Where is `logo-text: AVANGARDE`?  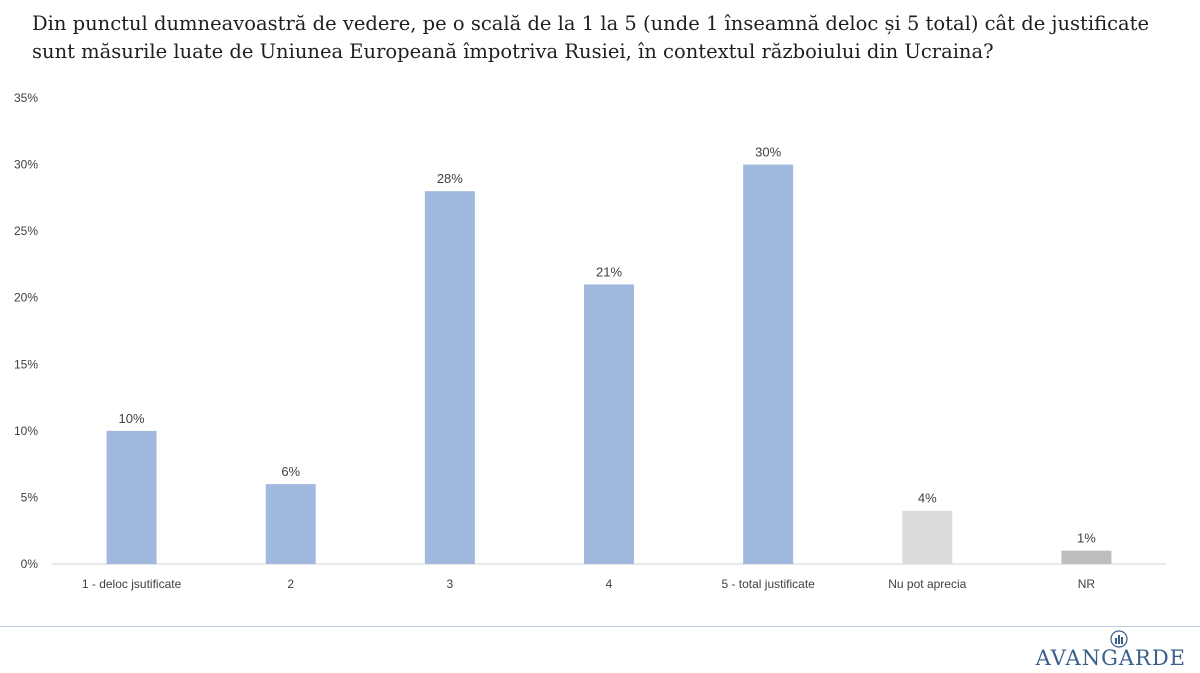 logo-text: AVANGARDE is located at coordinates (1110, 658).